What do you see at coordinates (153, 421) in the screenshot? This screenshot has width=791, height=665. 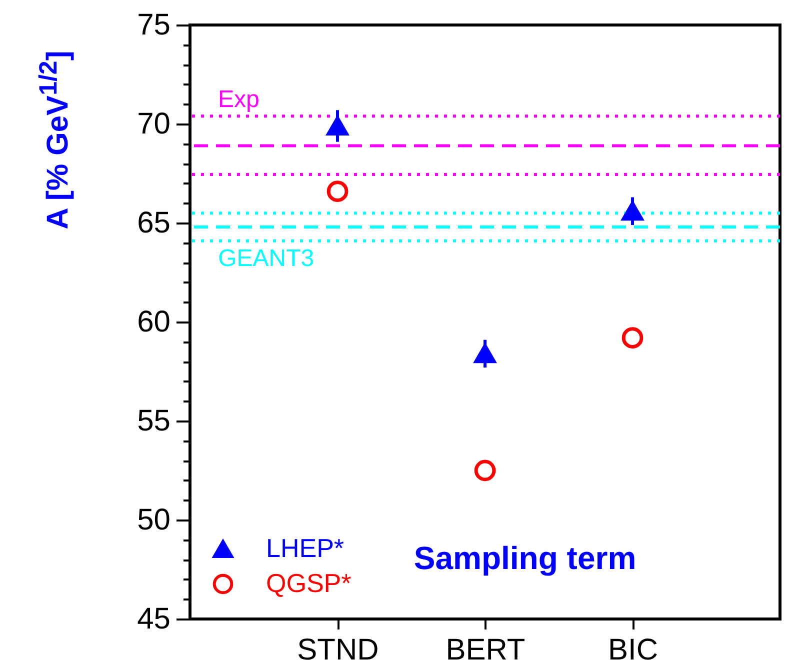 I see `y-tick-label: 55` at bounding box center [153, 421].